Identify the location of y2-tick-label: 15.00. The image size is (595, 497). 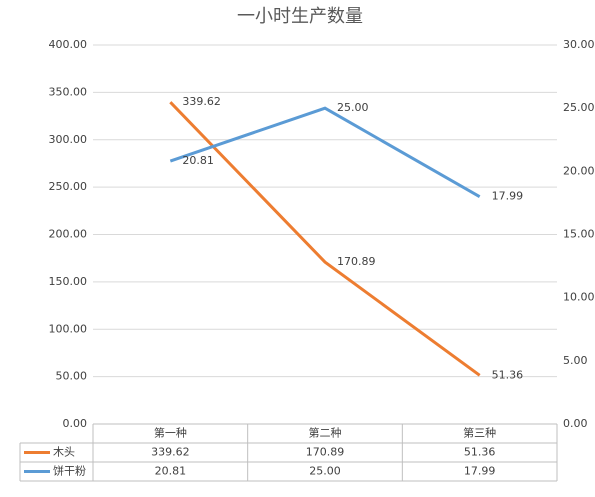
(579, 234).